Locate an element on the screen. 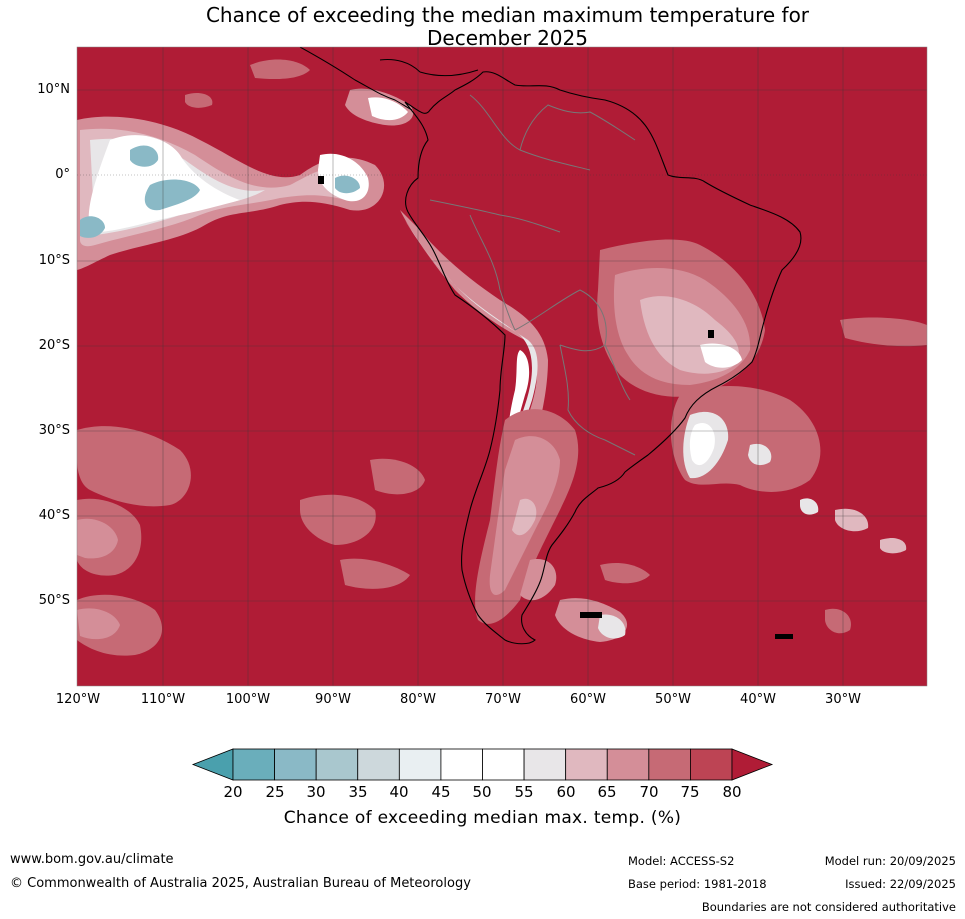 This screenshot has height=919, width=965. lat-label-50s: 50°S is located at coordinates (54, 600).